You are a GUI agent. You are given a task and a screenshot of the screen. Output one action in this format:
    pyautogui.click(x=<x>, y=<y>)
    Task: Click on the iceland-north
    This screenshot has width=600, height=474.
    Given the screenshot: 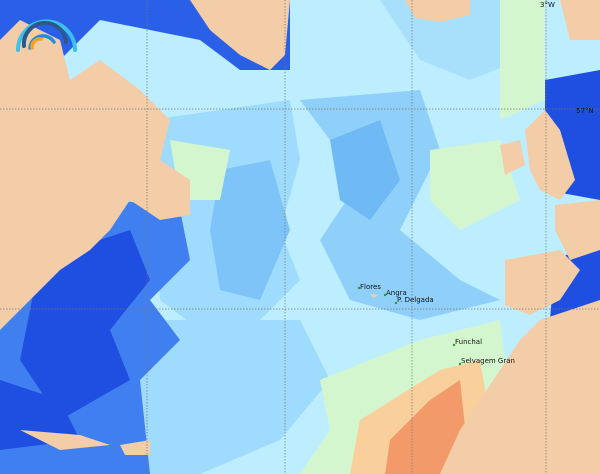 What is the action you would take?
    pyautogui.click(x=437, y=11)
    